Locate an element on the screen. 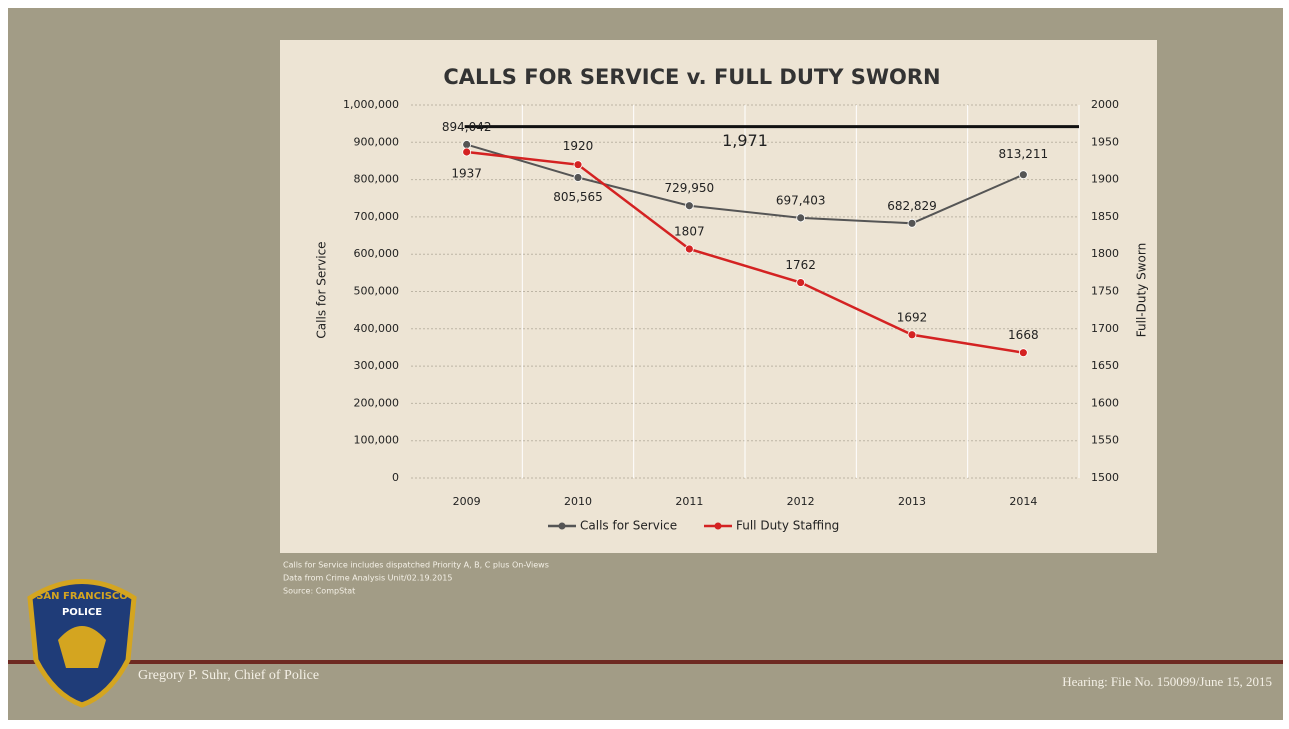 Image resolution: width=1289 pixels, height=729 pixels. data-label: 1692 is located at coordinates (912, 317).